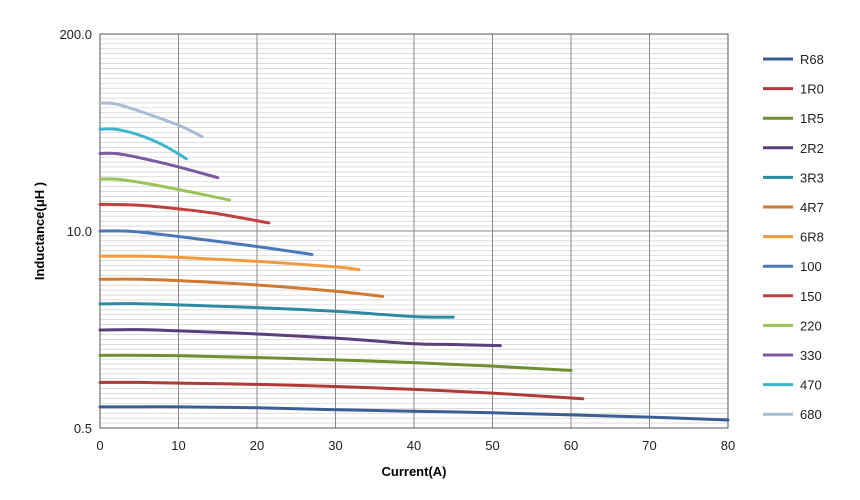 The image size is (860, 500). I want to click on legend-label-4r7: 4R7, so click(812, 207).